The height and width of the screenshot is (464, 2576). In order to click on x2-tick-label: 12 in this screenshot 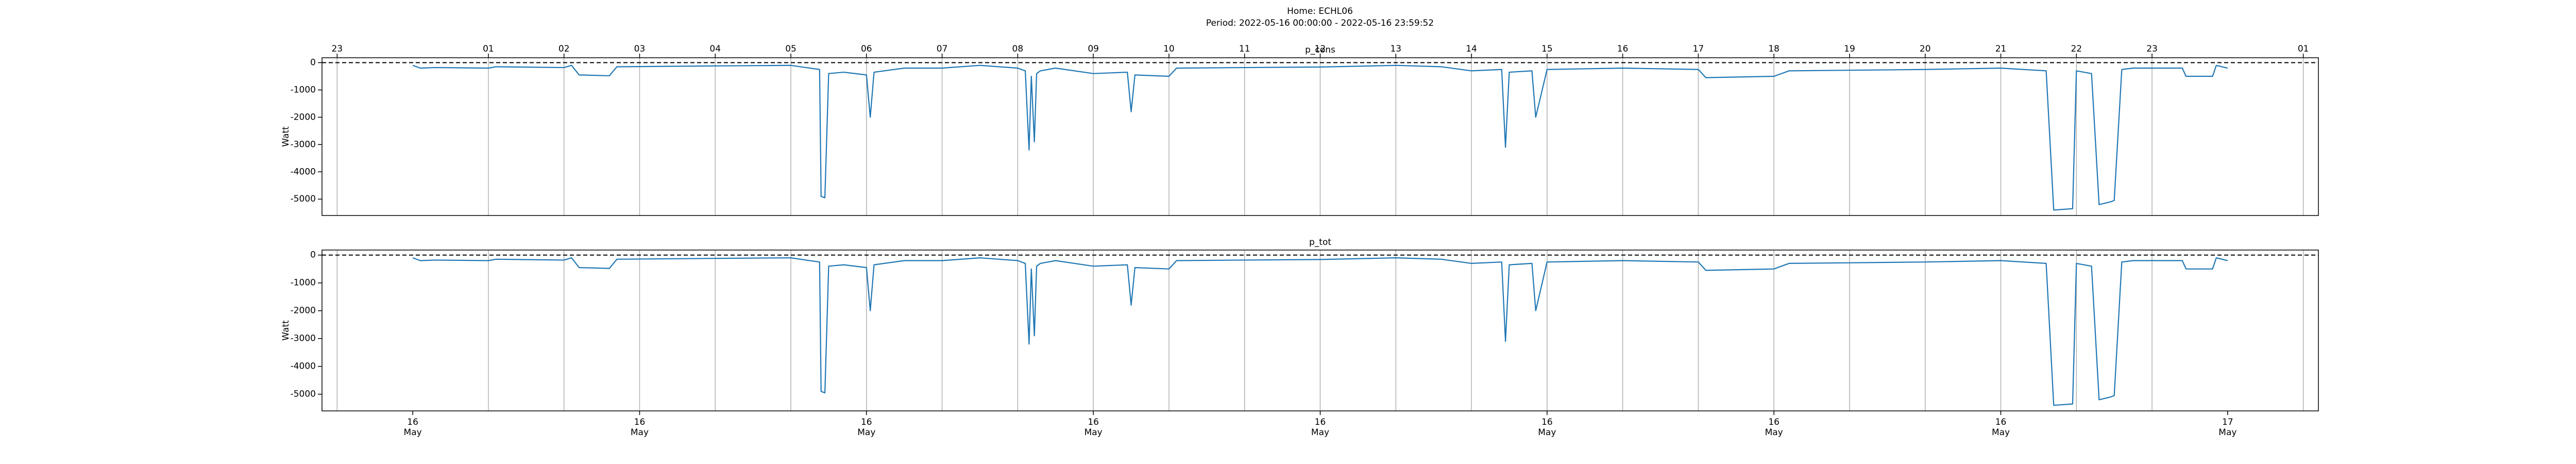, I will do `click(1320, 49)`.